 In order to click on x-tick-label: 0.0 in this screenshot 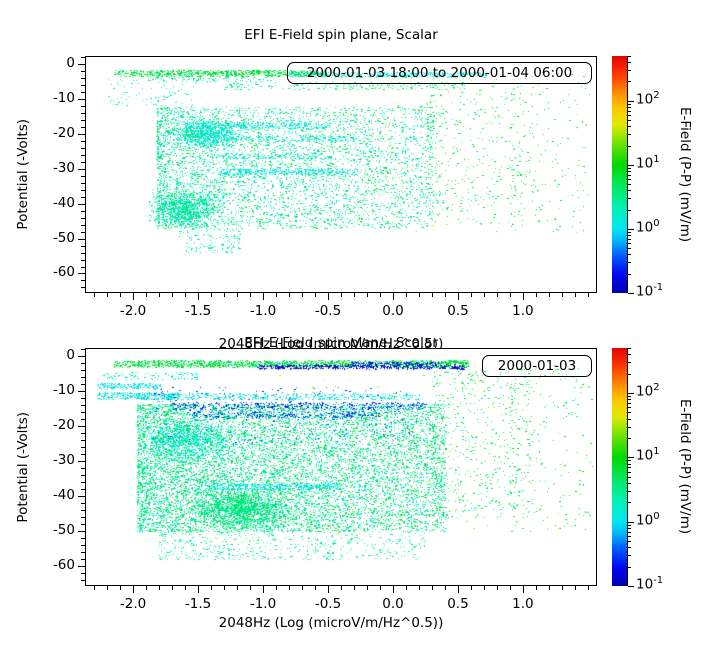, I will do `click(393, 604)`.